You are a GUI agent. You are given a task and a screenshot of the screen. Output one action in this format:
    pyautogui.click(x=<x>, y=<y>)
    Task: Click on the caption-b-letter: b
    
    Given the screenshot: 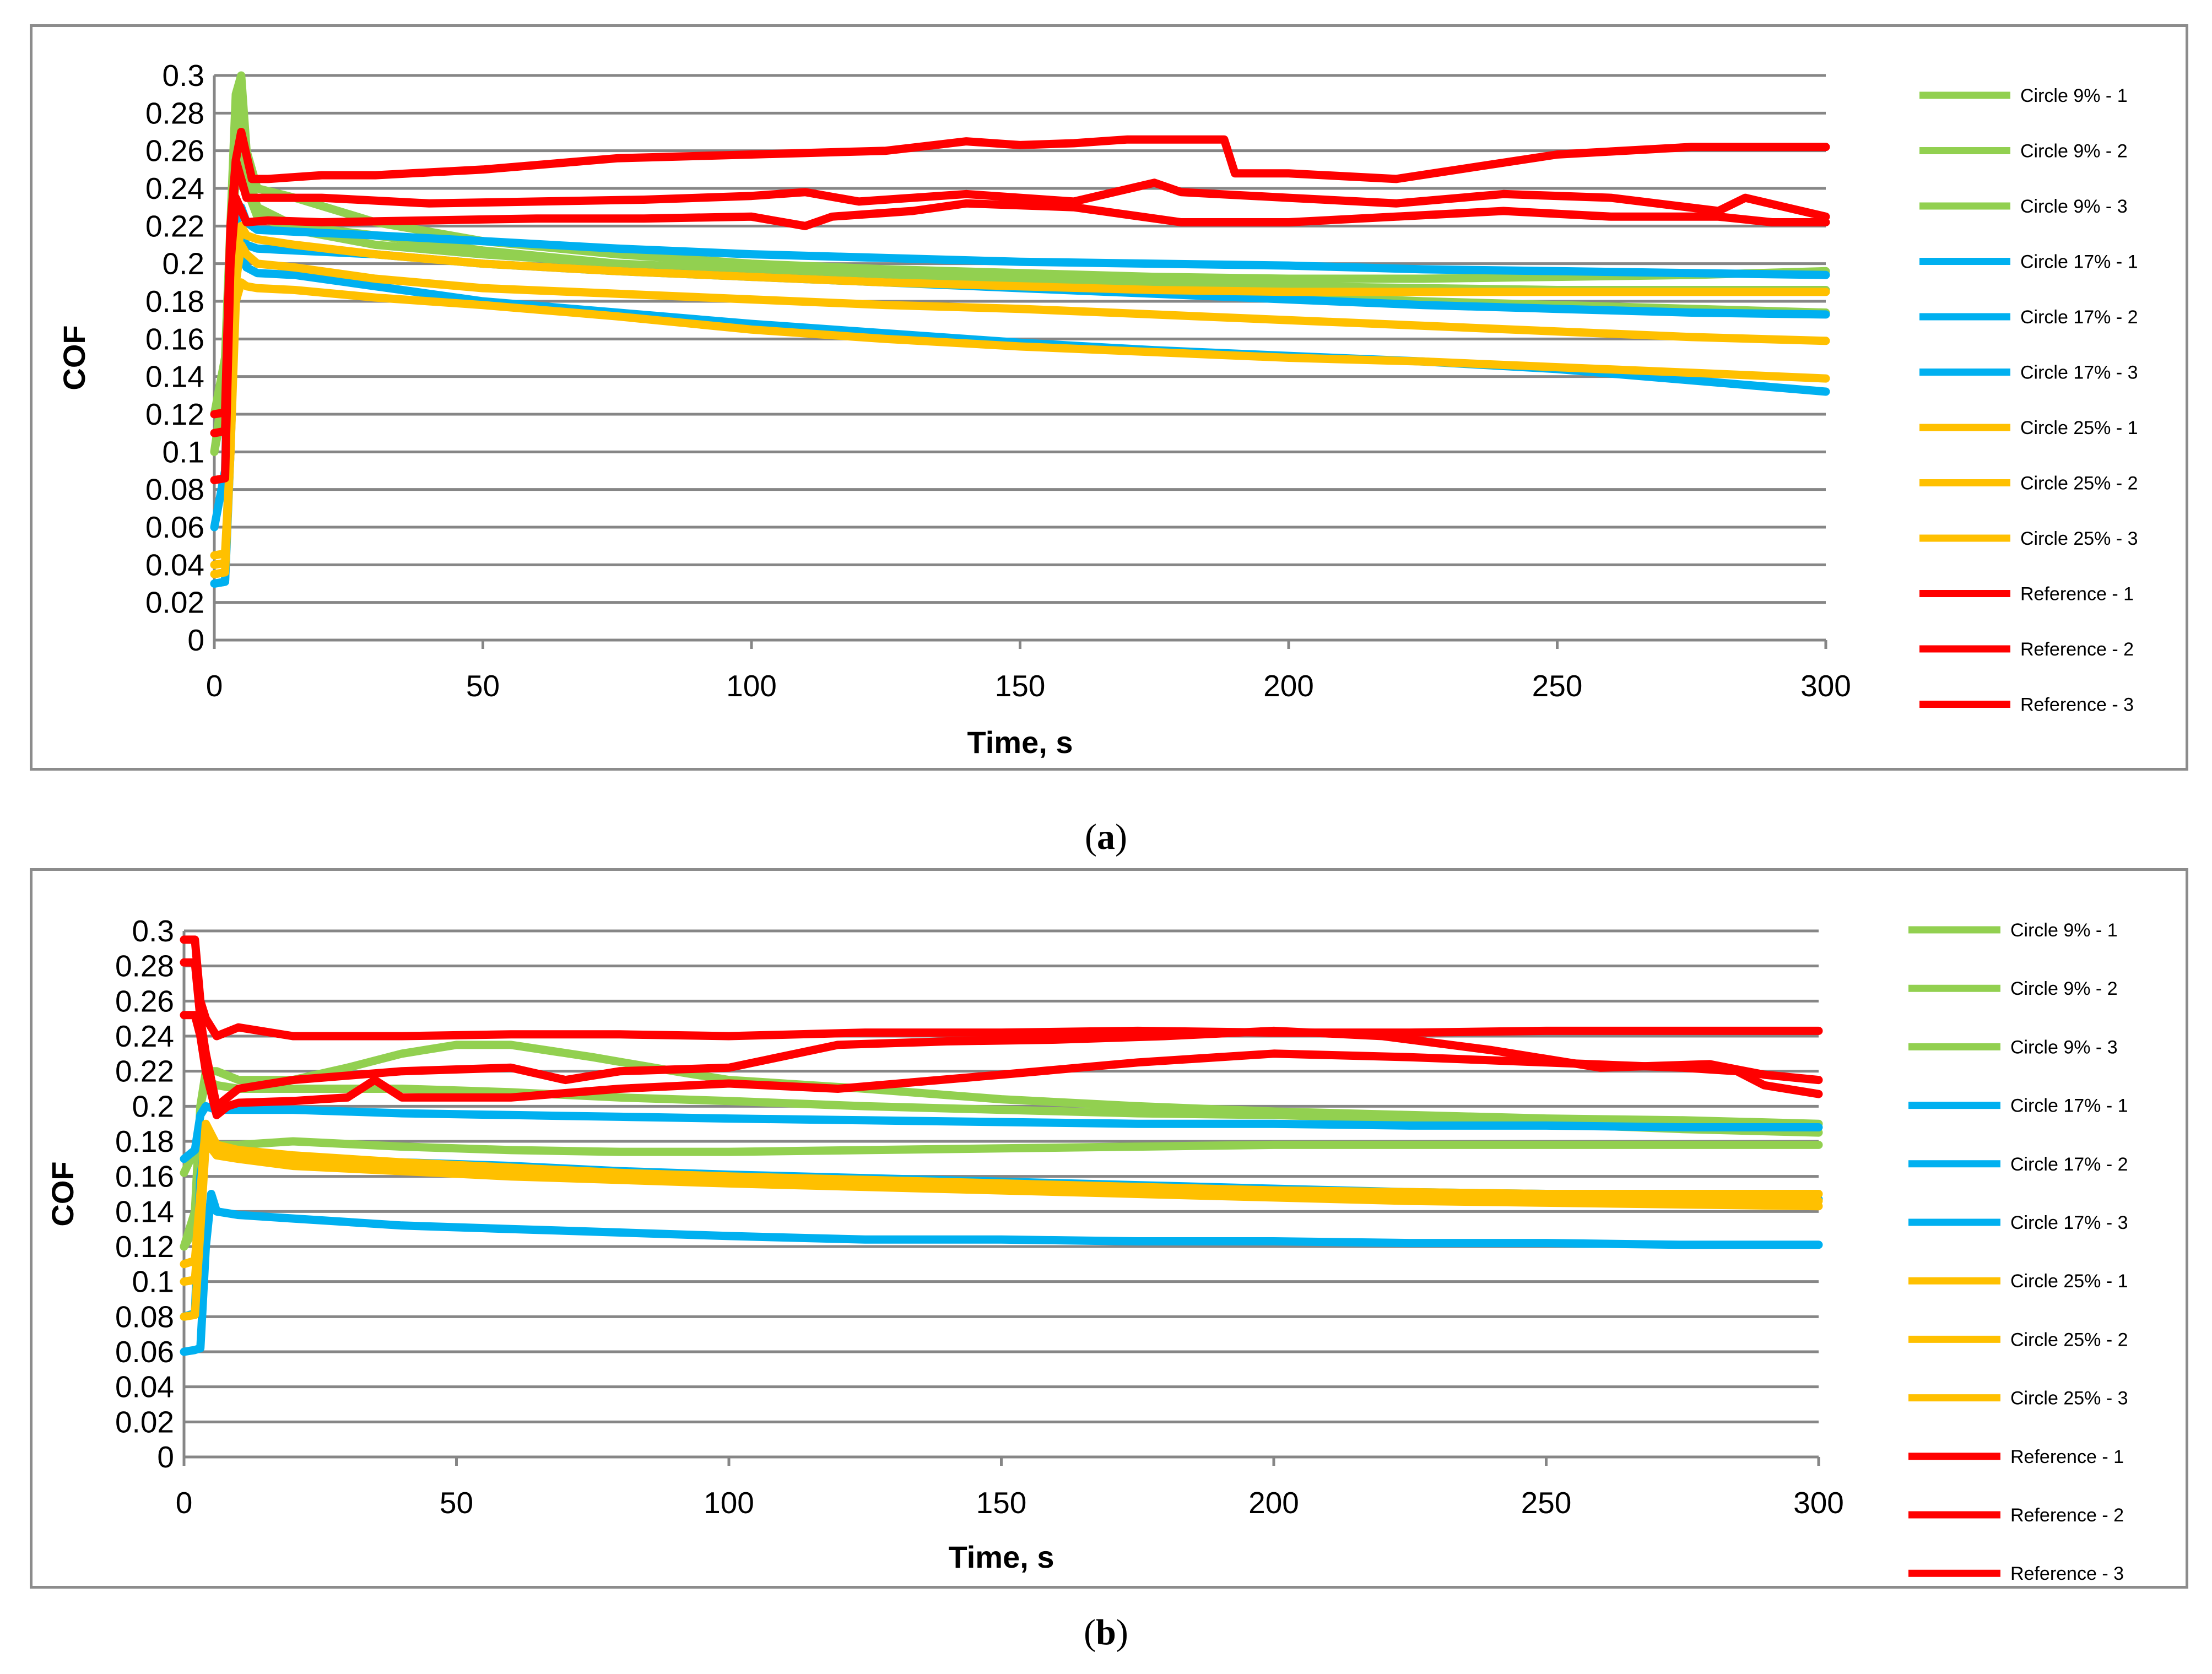 What is the action you would take?
    pyautogui.click(x=1106, y=1632)
    